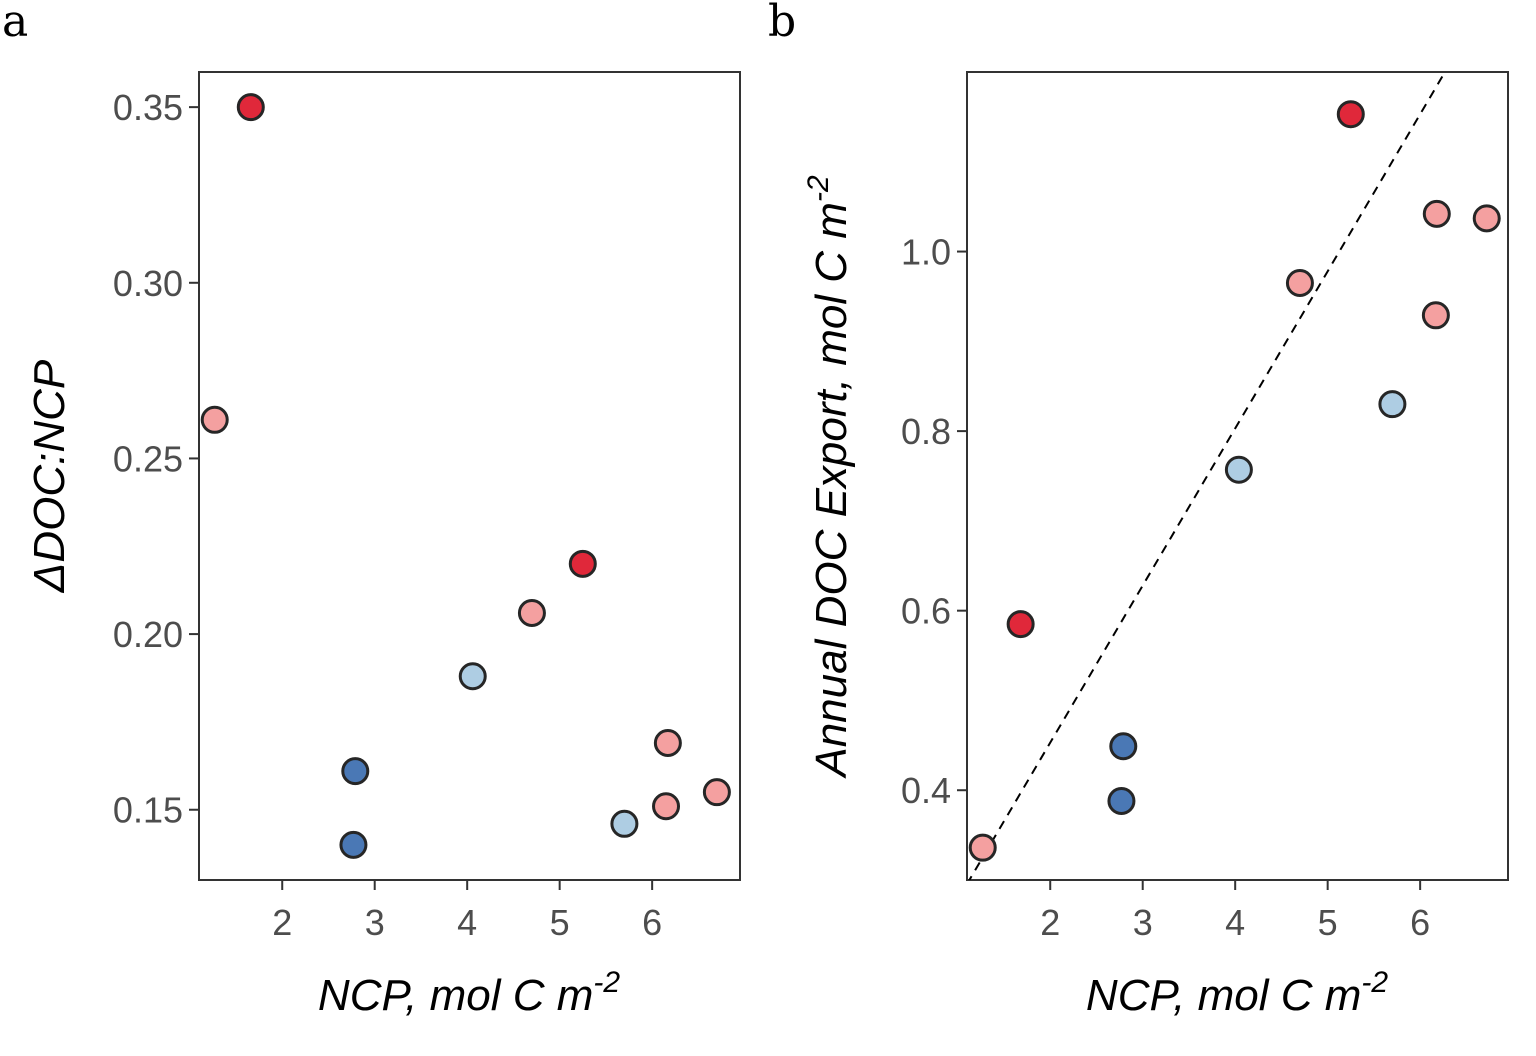 Image resolution: width=1536 pixels, height=1056 pixels. I want to click on panel-a-x-tick-label-5: 5, so click(560, 922).